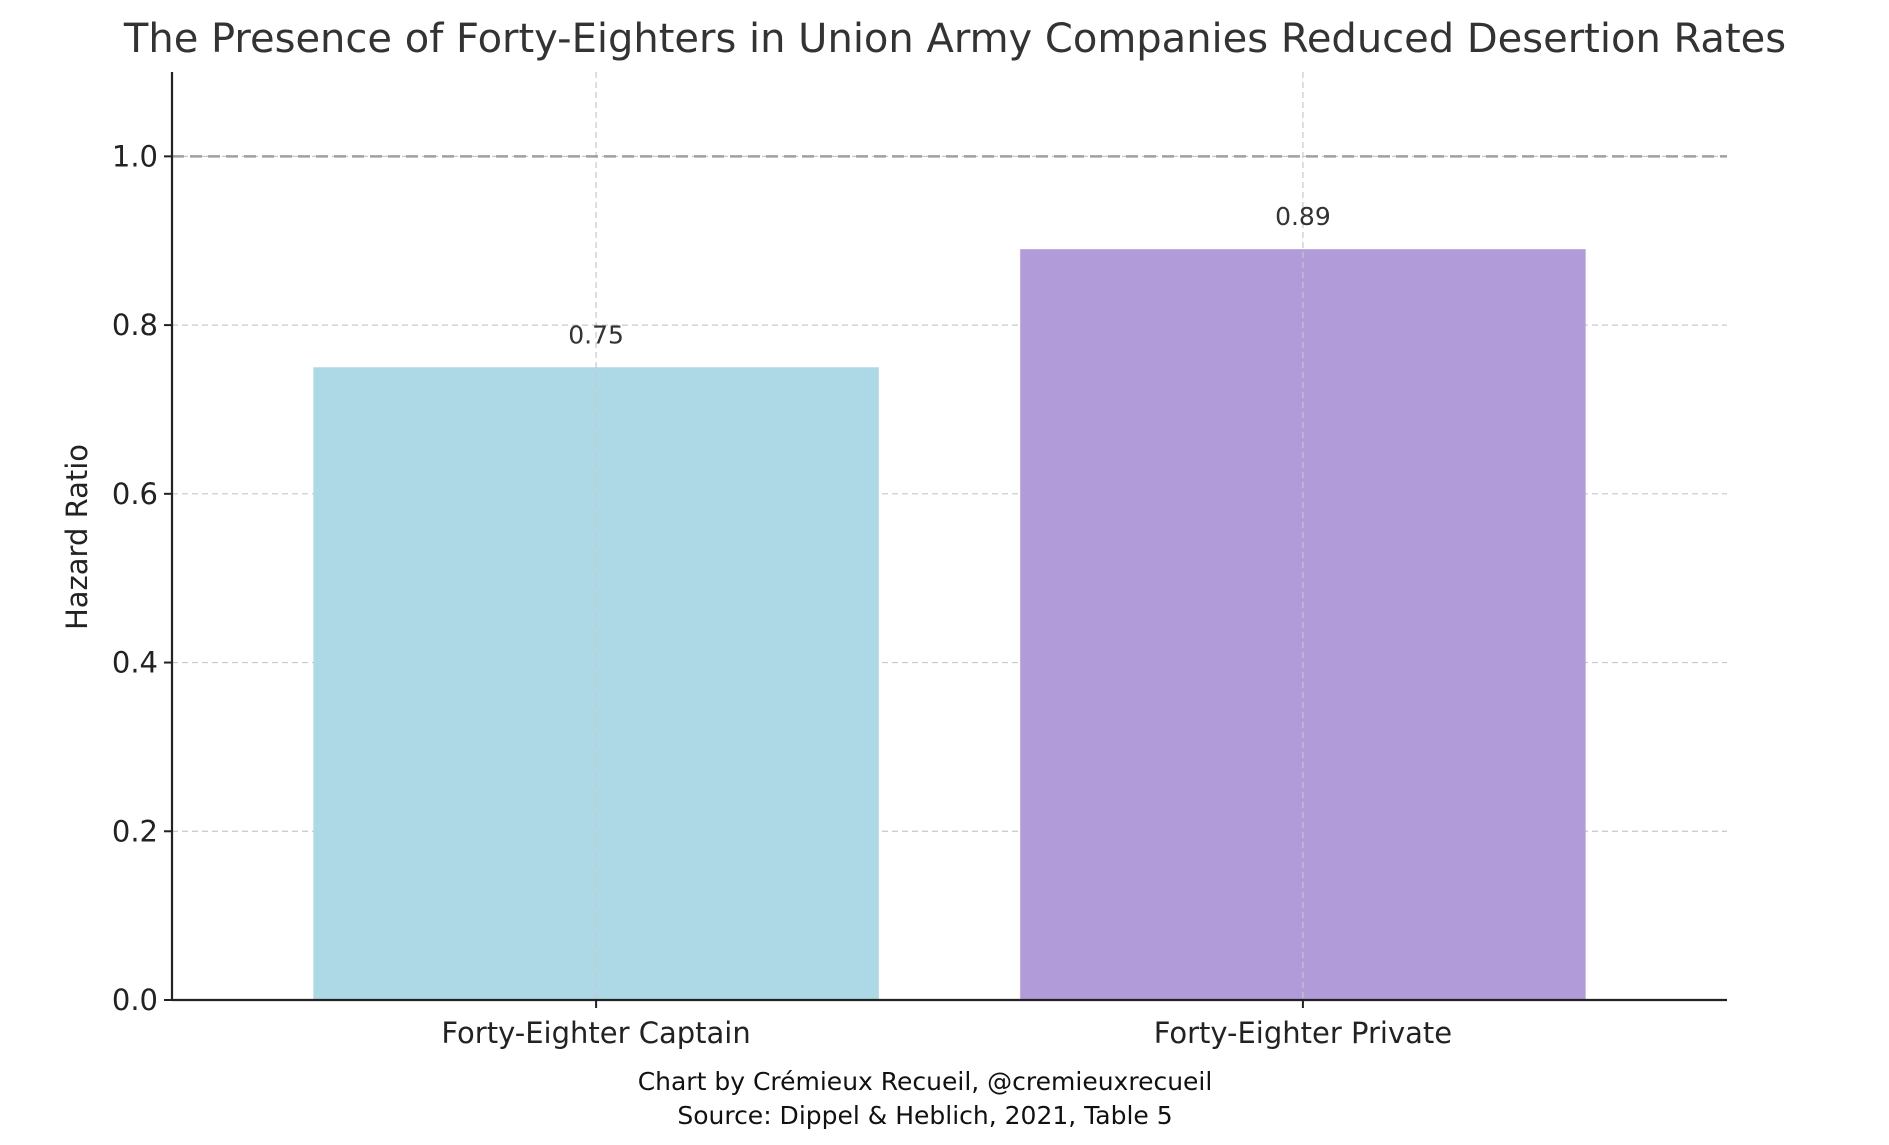 The height and width of the screenshot is (1145, 1889). I want to click on data-label-1: 0.75, so click(596, 334).